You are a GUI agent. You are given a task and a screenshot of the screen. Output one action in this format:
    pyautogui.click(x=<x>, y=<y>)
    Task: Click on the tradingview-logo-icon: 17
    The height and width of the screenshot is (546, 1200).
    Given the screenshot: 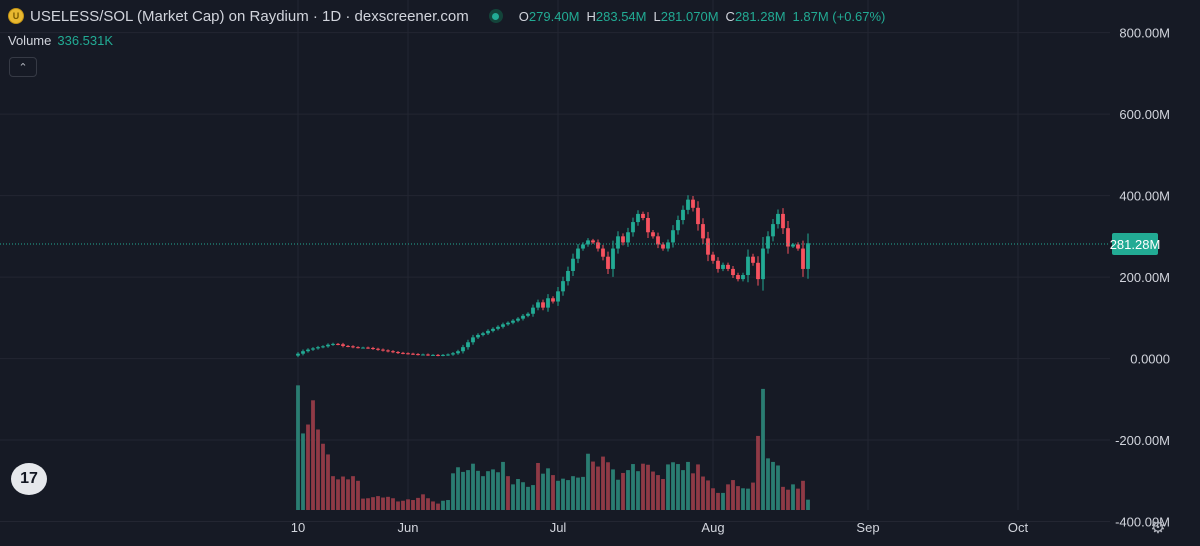 What is the action you would take?
    pyautogui.click(x=29, y=479)
    